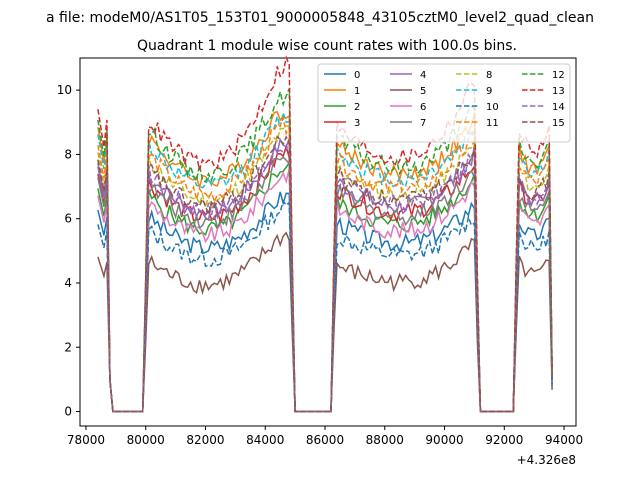  Describe the element at coordinates (357, 91) in the screenshot. I see `legend-label-1: 1` at that location.